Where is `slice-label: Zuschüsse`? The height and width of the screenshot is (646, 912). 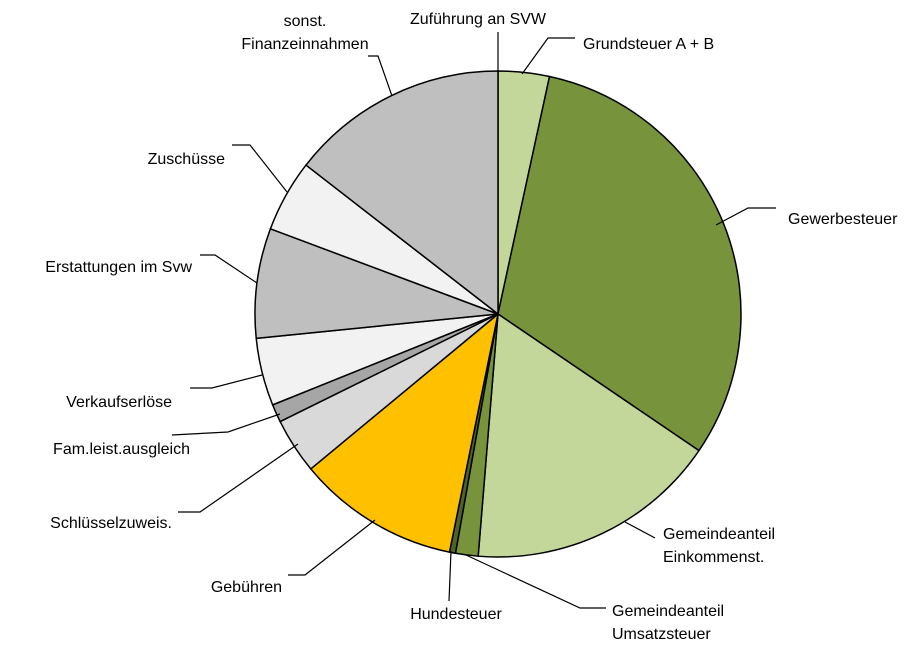 slice-label: Zuschüsse is located at coordinates (186, 159).